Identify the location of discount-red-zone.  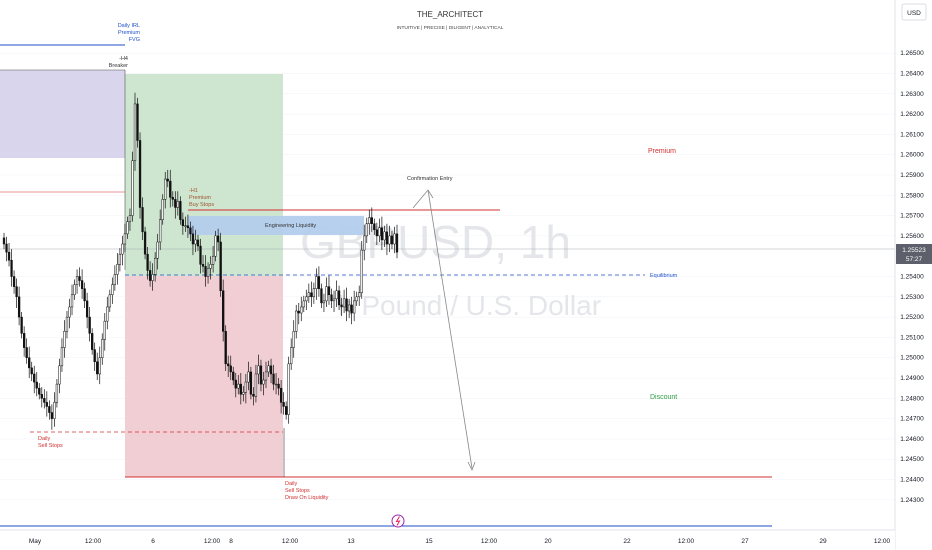
(204, 376).